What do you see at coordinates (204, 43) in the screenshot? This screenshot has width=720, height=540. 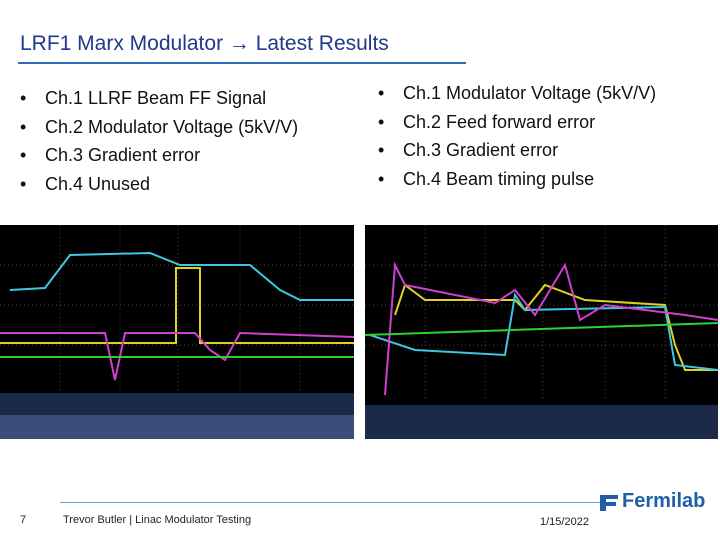 I see `slide-title: LRF1 Marx Modulator → Latest Results` at bounding box center [204, 43].